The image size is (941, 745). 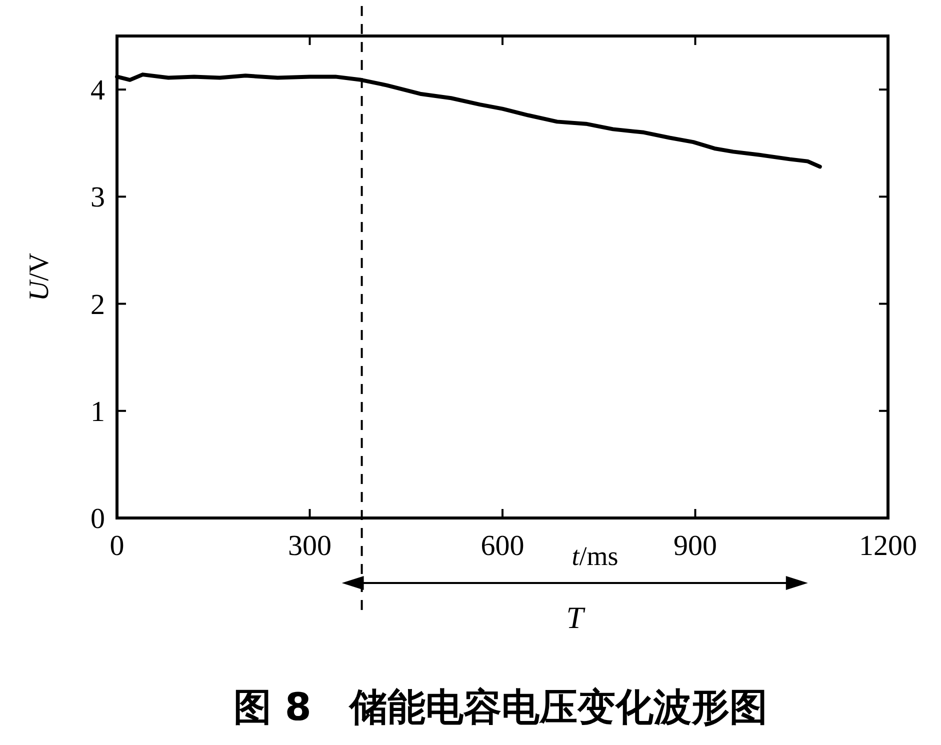 What do you see at coordinates (97, 519) in the screenshot?
I see `y-tick-label: 0` at bounding box center [97, 519].